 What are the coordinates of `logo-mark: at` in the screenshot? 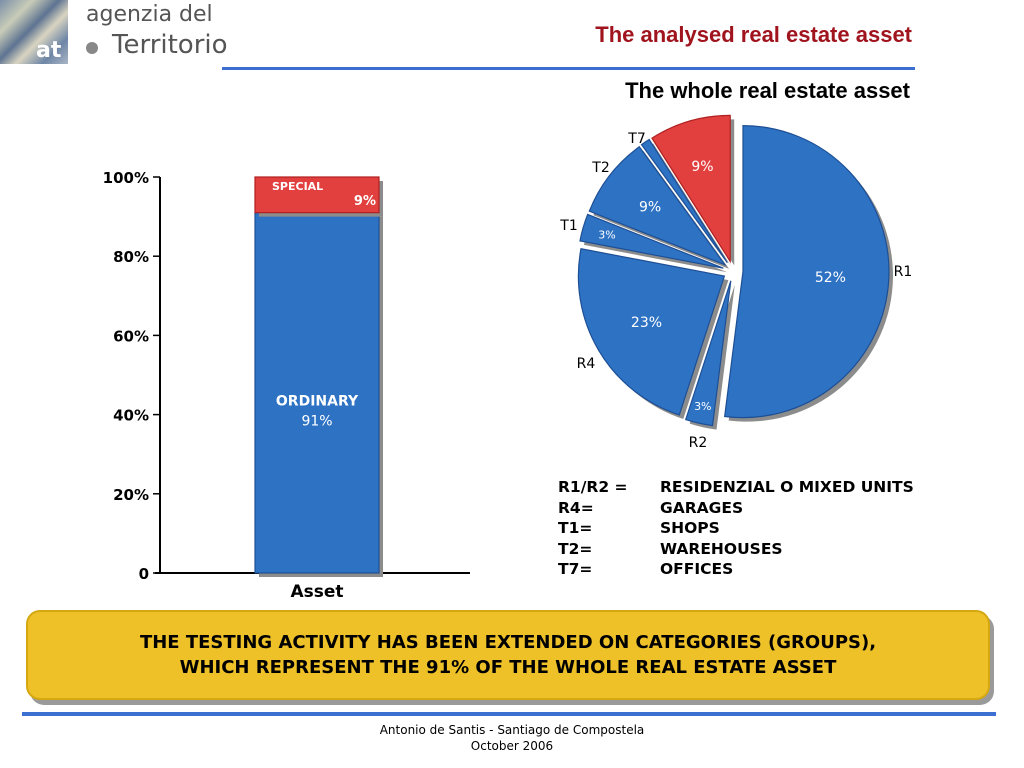 It's located at (49, 50).